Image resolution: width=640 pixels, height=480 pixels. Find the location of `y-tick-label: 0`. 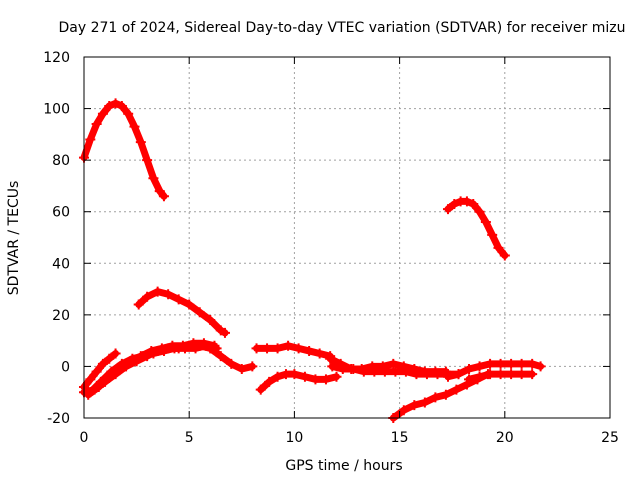

y-tick-label: 0 is located at coordinates (65, 367).